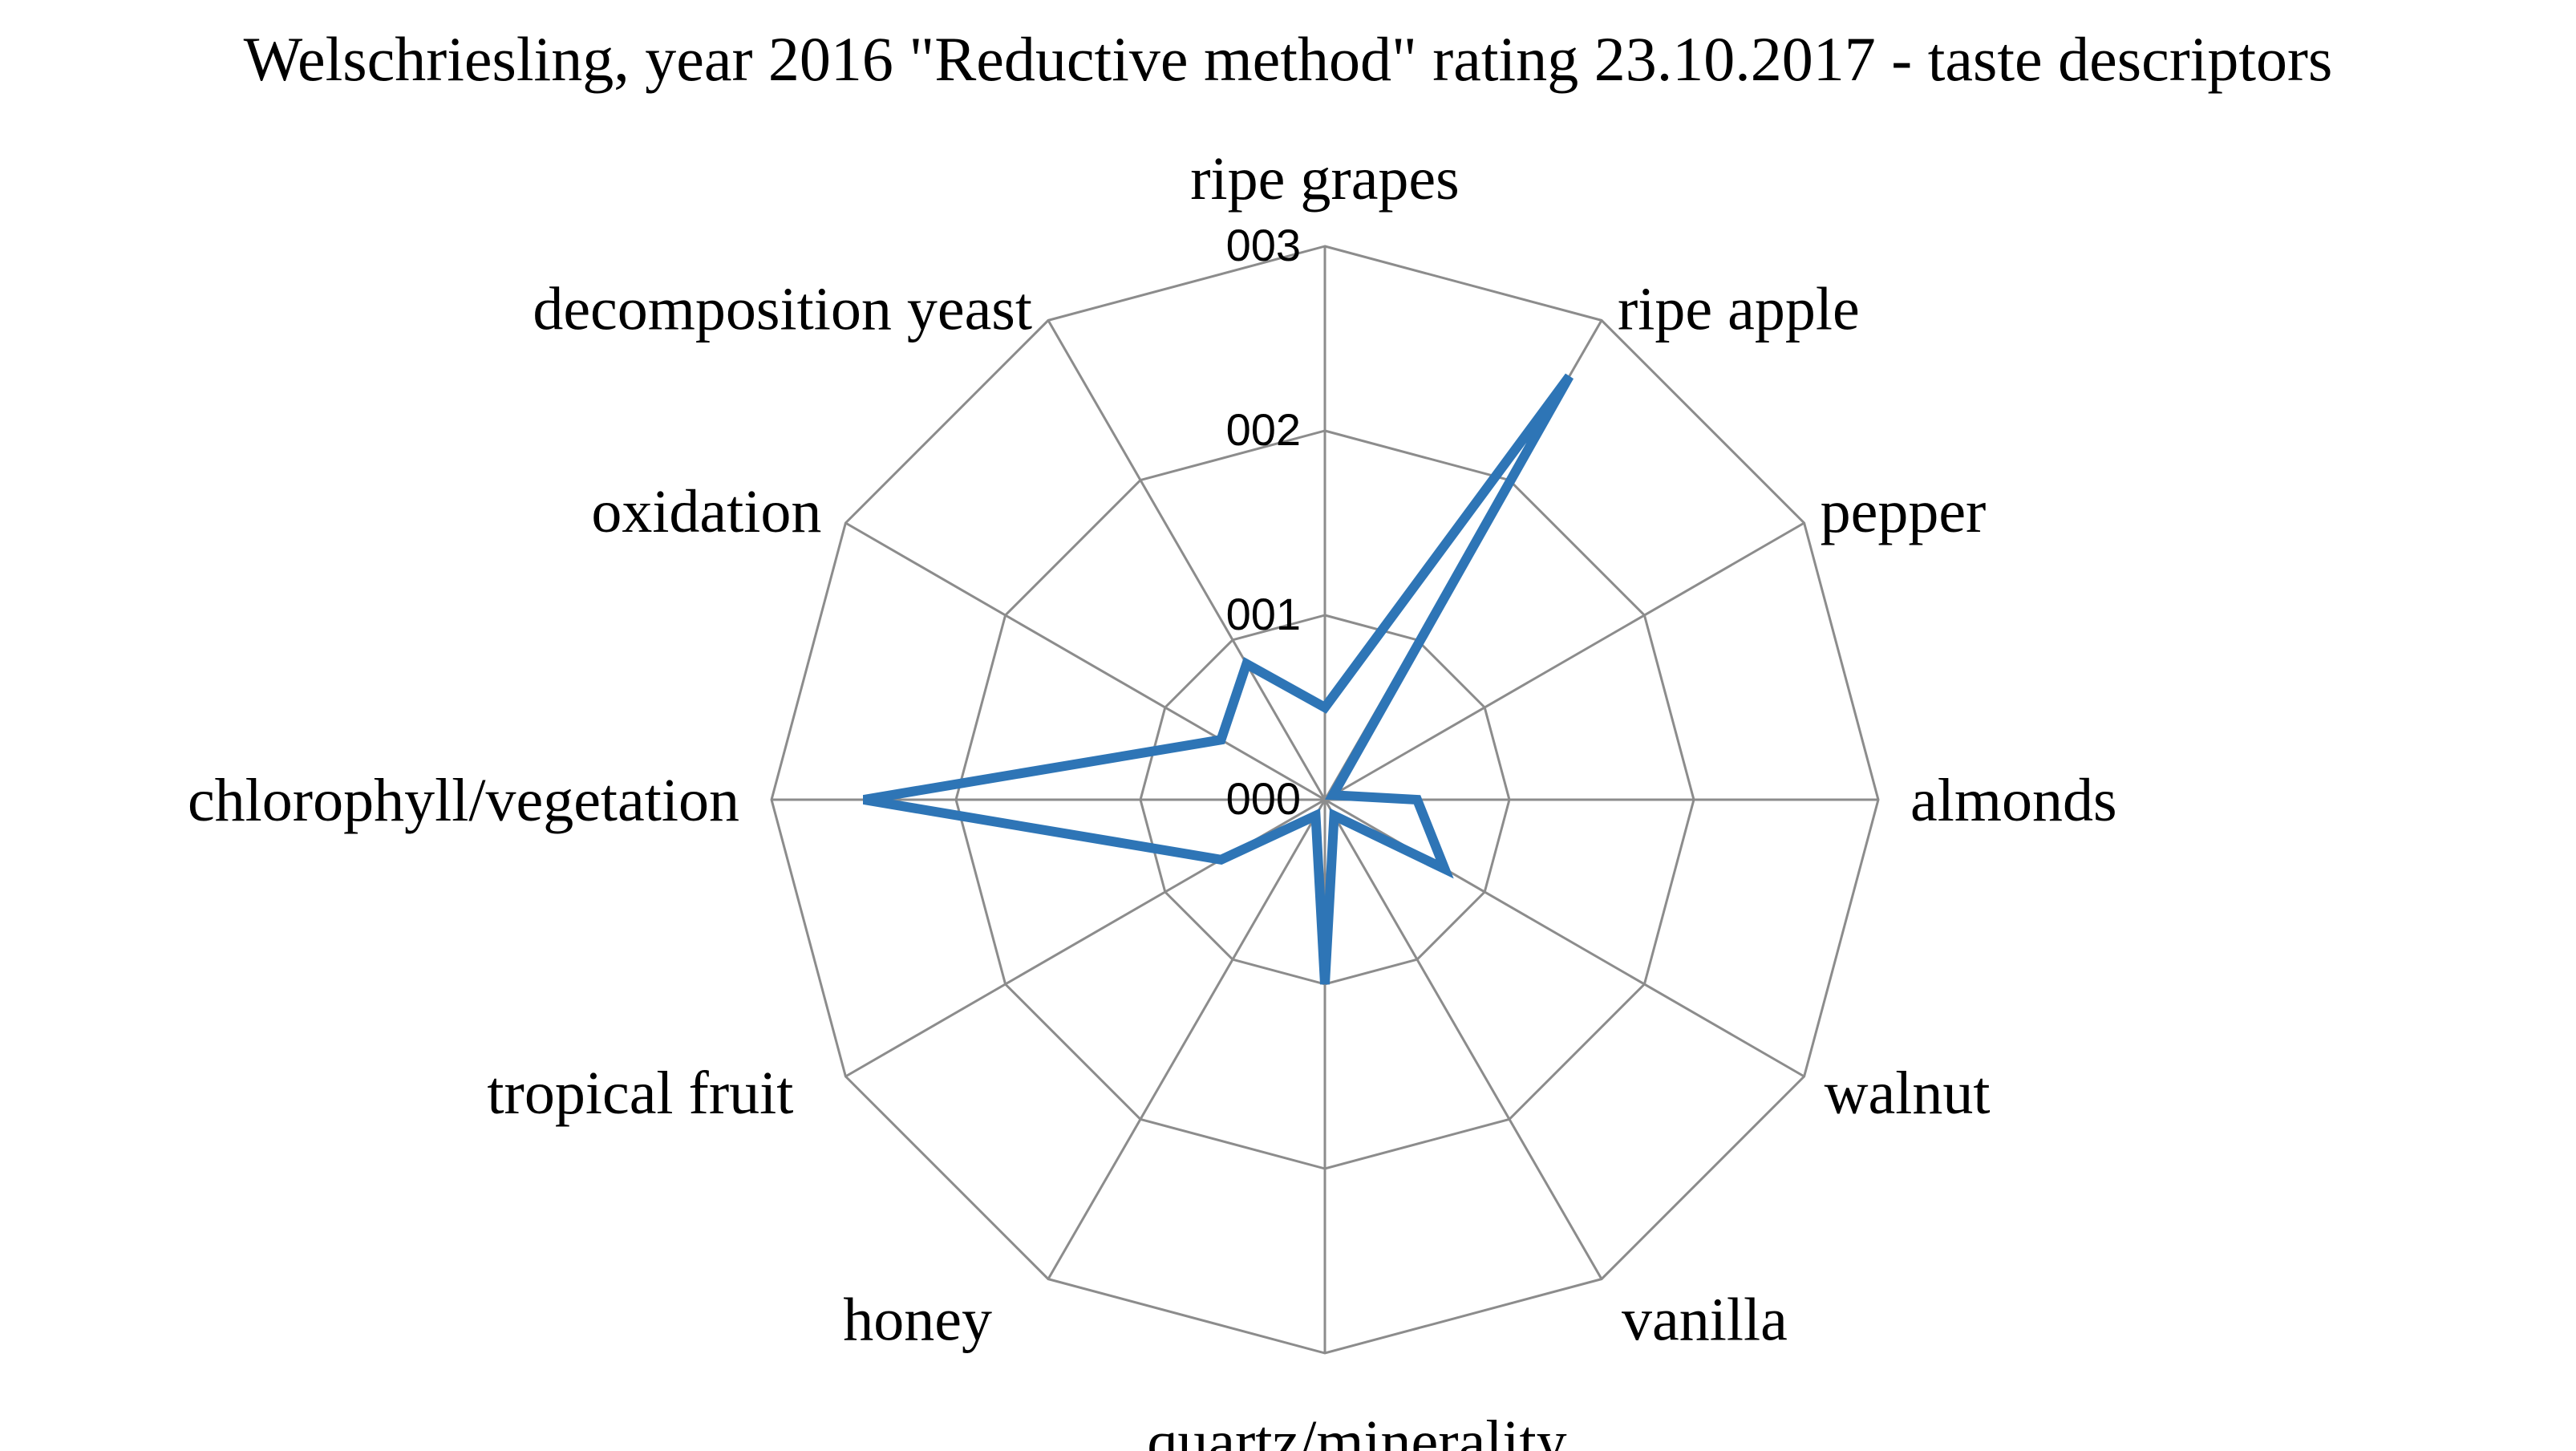  What do you see at coordinates (1739, 308) in the screenshot?
I see `category-label: ripe apple` at bounding box center [1739, 308].